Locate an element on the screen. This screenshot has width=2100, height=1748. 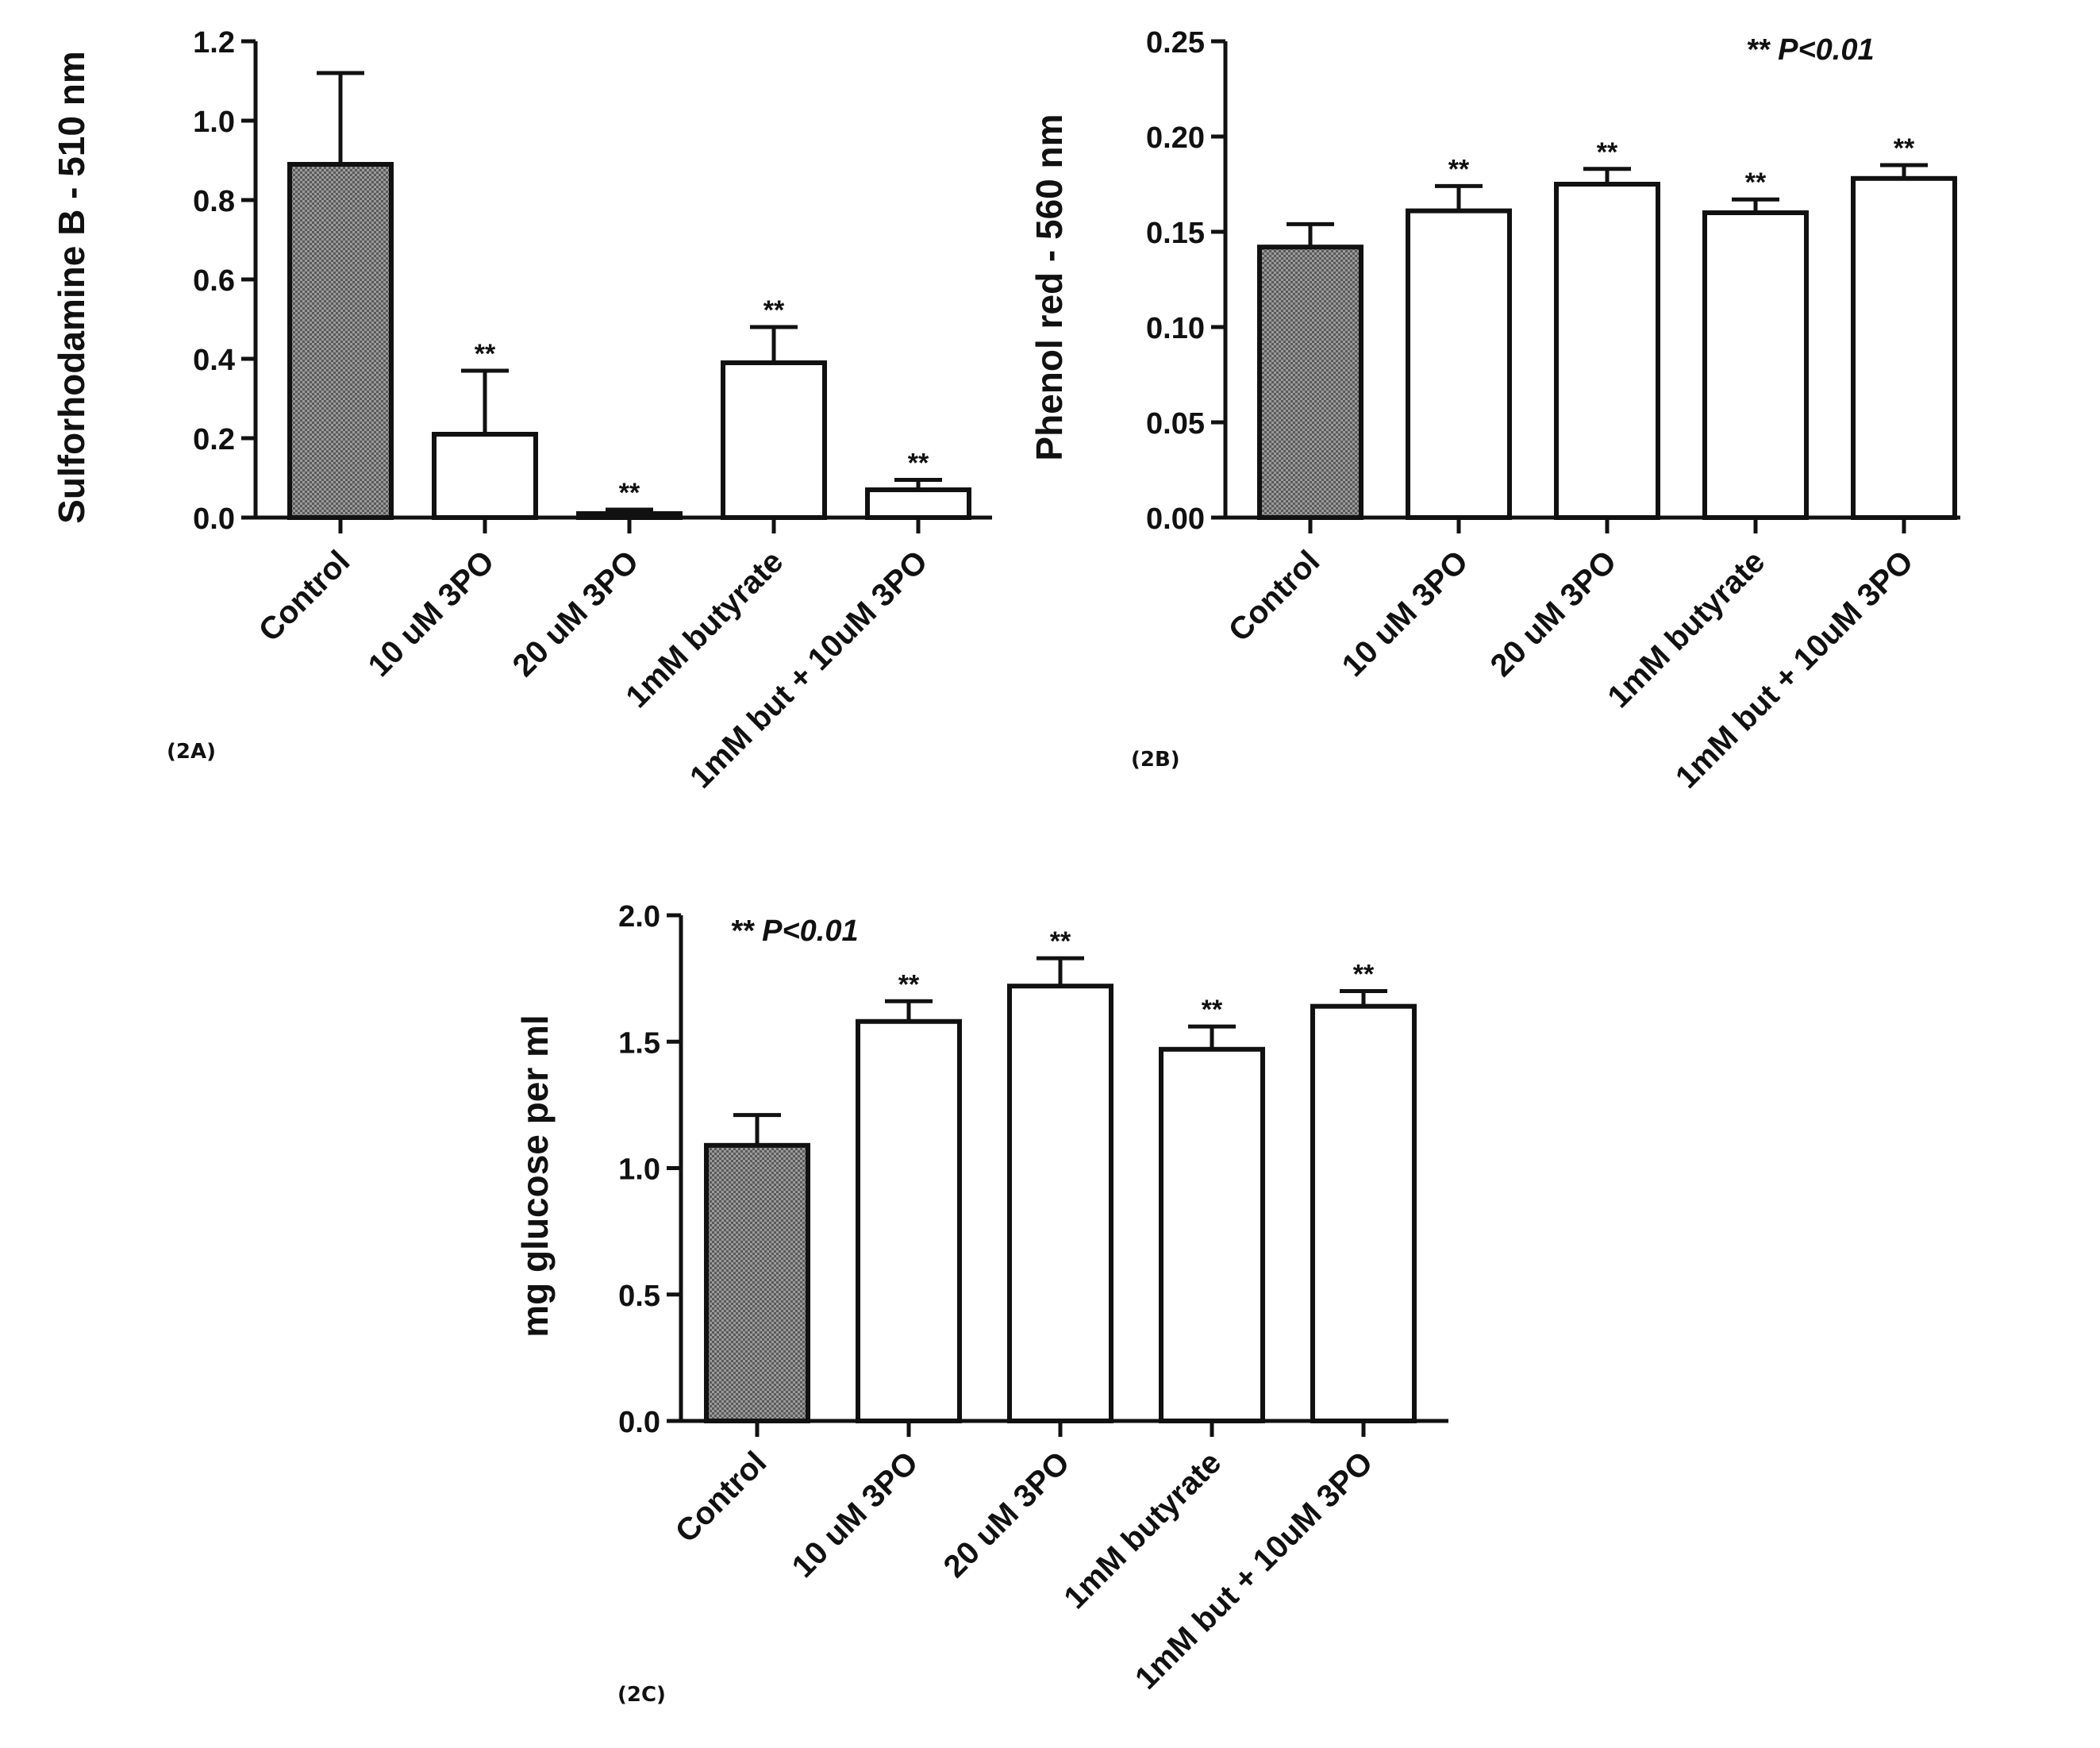
y-tick-label: 0.6 is located at coordinates (214, 281).